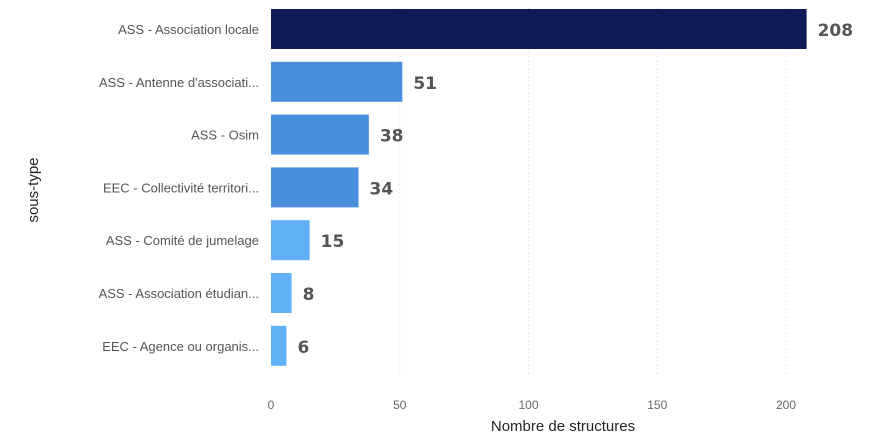  Describe the element at coordinates (528, 405) in the screenshot. I see `x-tick-label: 100` at that location.